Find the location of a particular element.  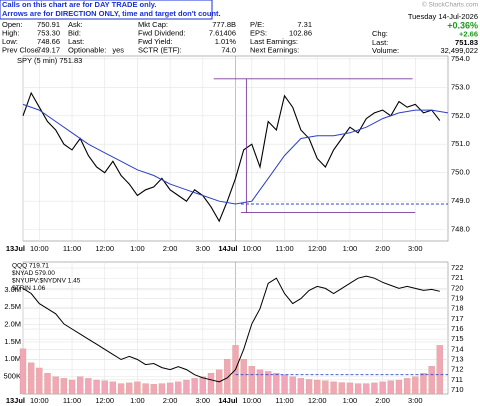

legend-title: SPY (5 min) 751.83 is located at coordinates (49, 60).